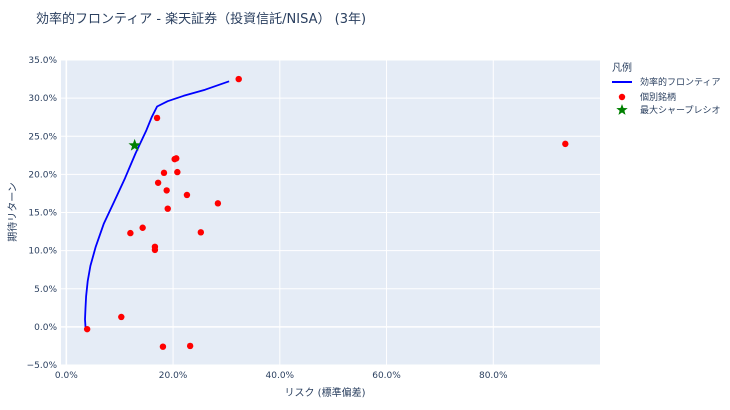  Describe the element at coordinates (66, 376) in the screenshot. I see `x-tick-label: 0.0%` at that location.